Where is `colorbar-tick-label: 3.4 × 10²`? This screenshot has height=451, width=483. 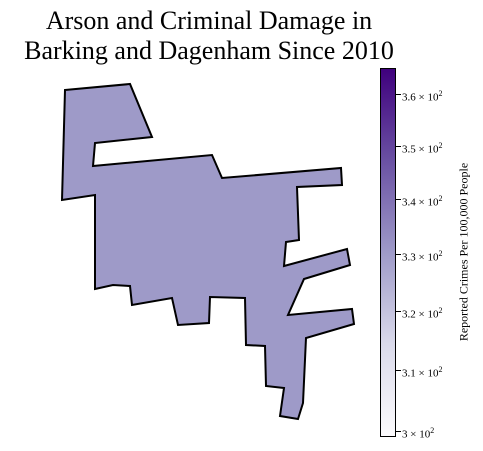
colorbar-tick-label: 3.4 × 10² is located at coordinates (422, 201).